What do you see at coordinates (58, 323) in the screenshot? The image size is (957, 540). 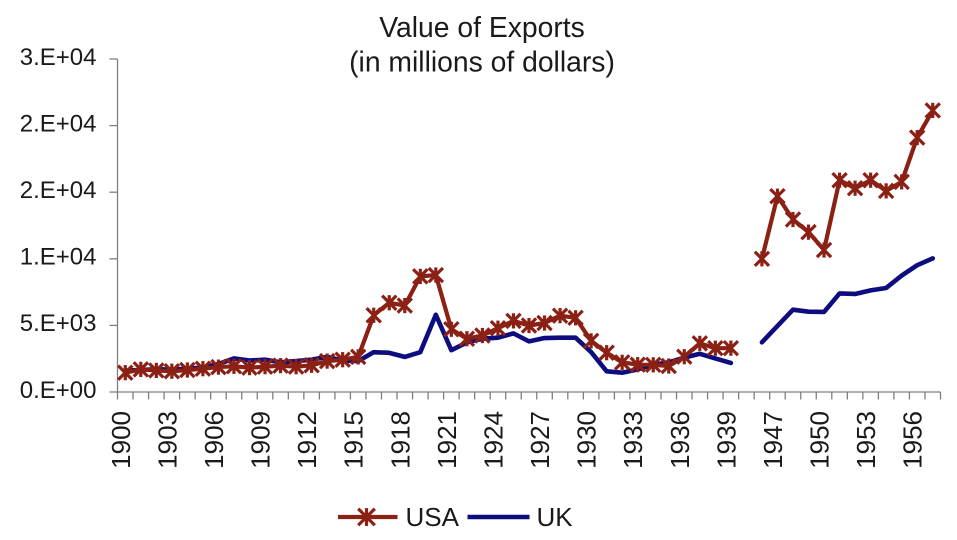 I see `svg-text: 5.E+03` at bounding box center [58, 323].